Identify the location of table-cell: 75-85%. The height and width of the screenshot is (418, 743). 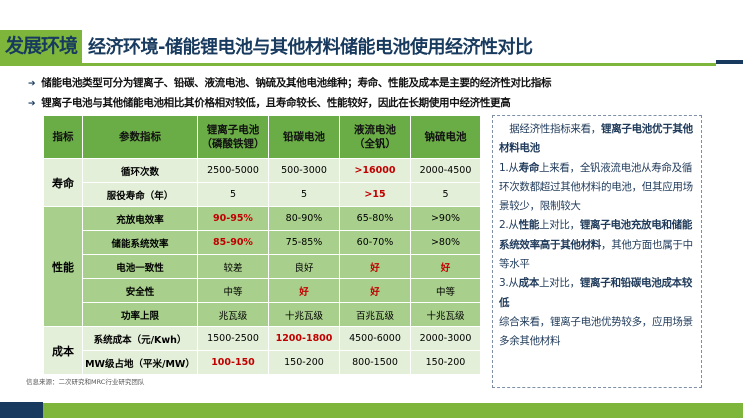
(304, 242).